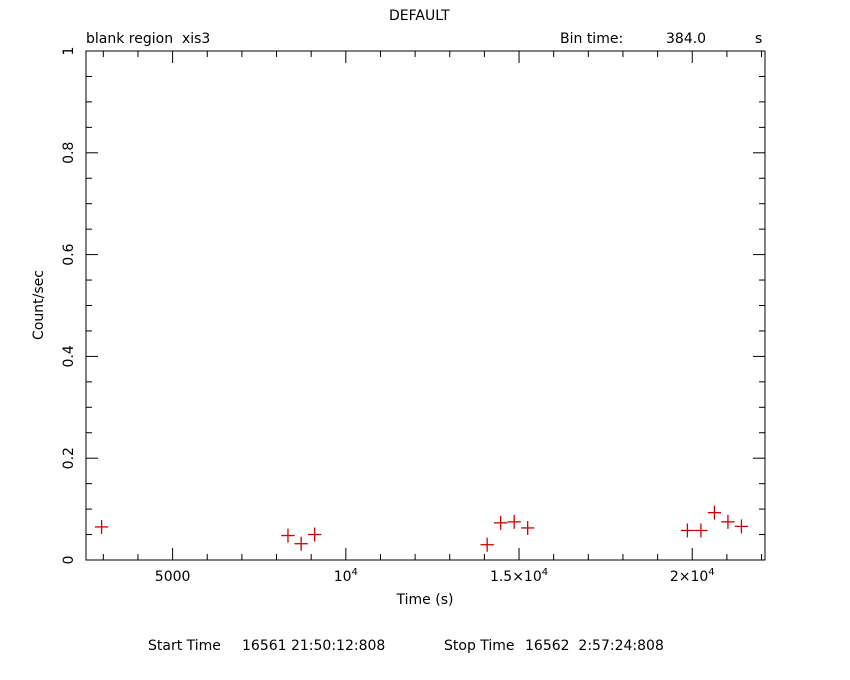 This screenshot has width=850, height=680. What do you see at coordinates (173, 577) in the screenshot?
I see `x-tick-label: 5000` at bounding box center [173, 577].